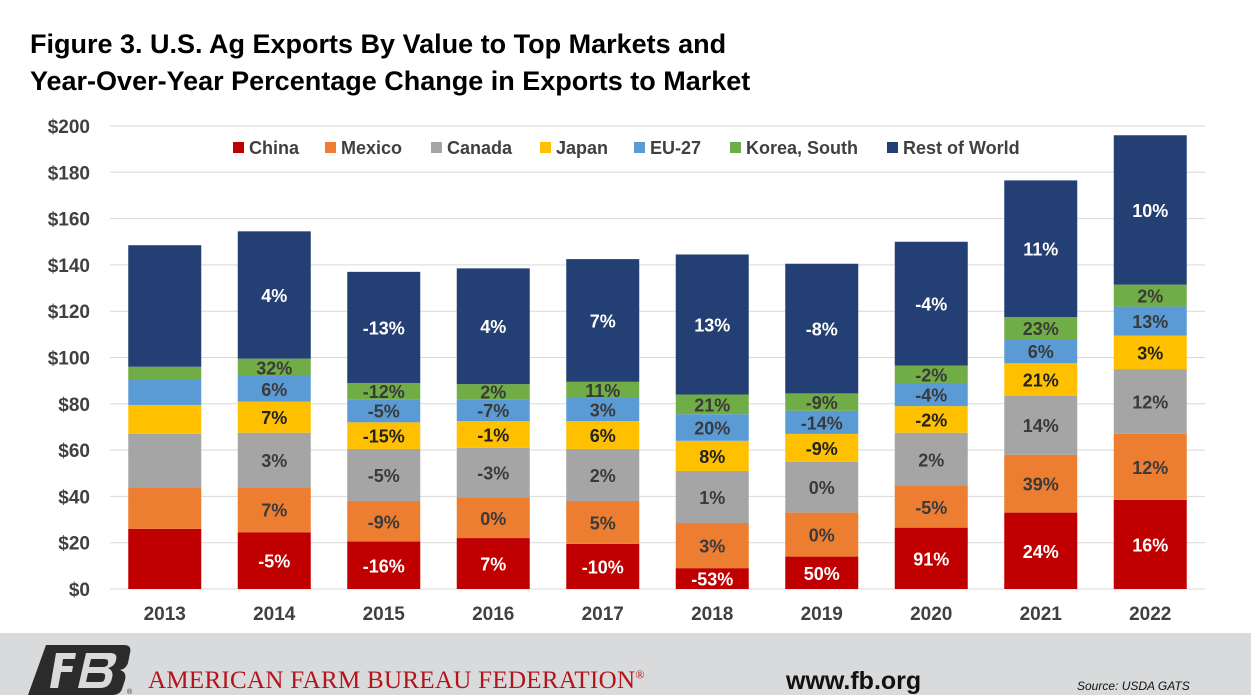 Image resolution: width=1251 pixels, height=696 pixels. I want to click on legend-label: Mexico, so click(371, 148).